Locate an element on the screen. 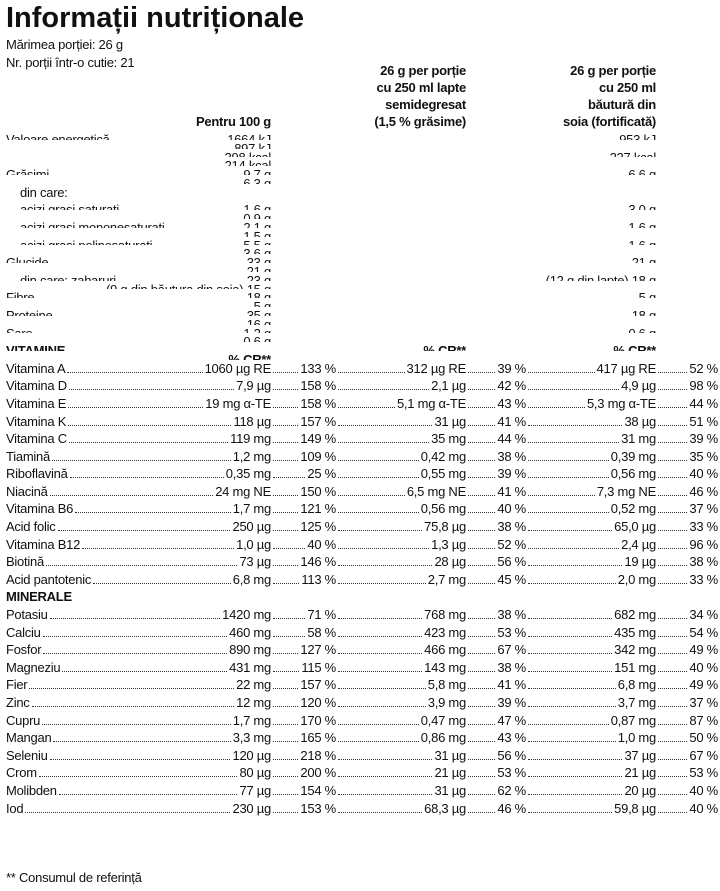  cr-percent: 113 % is located at coordinates (318, 579).